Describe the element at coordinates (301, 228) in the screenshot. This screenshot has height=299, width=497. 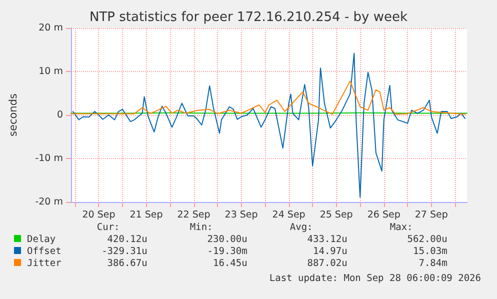
I see `text: Avg:` at that location.